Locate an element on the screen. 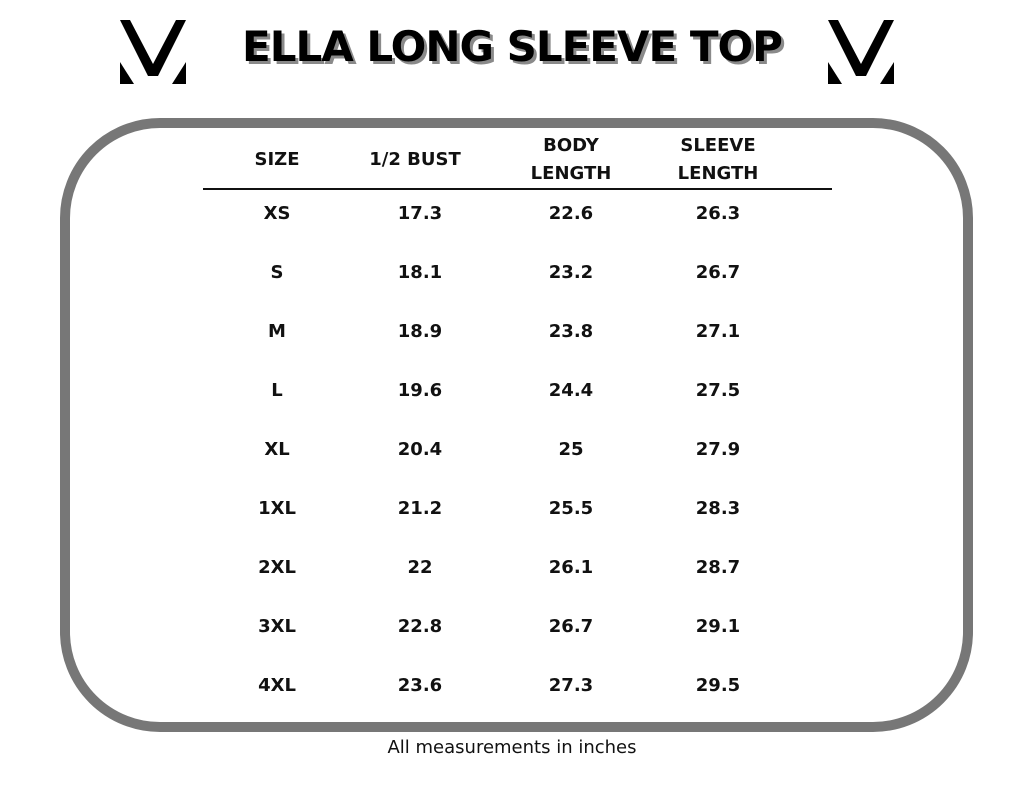 The height and width of the screenshot is (791, 1024). measure-cell: 26.3 is located at coordinates (718, 213).